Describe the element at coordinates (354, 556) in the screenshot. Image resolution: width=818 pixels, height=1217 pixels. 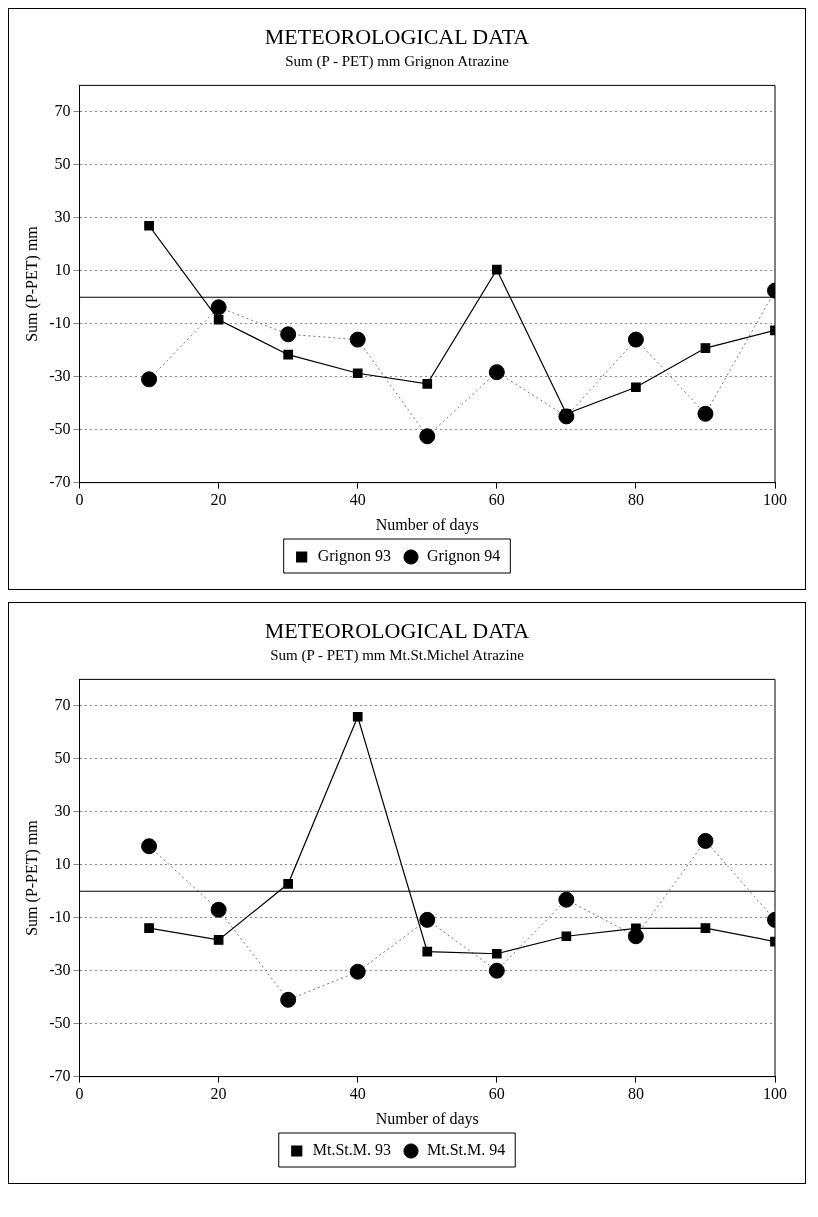
I see `legend-label: Grignon 93` at that location.